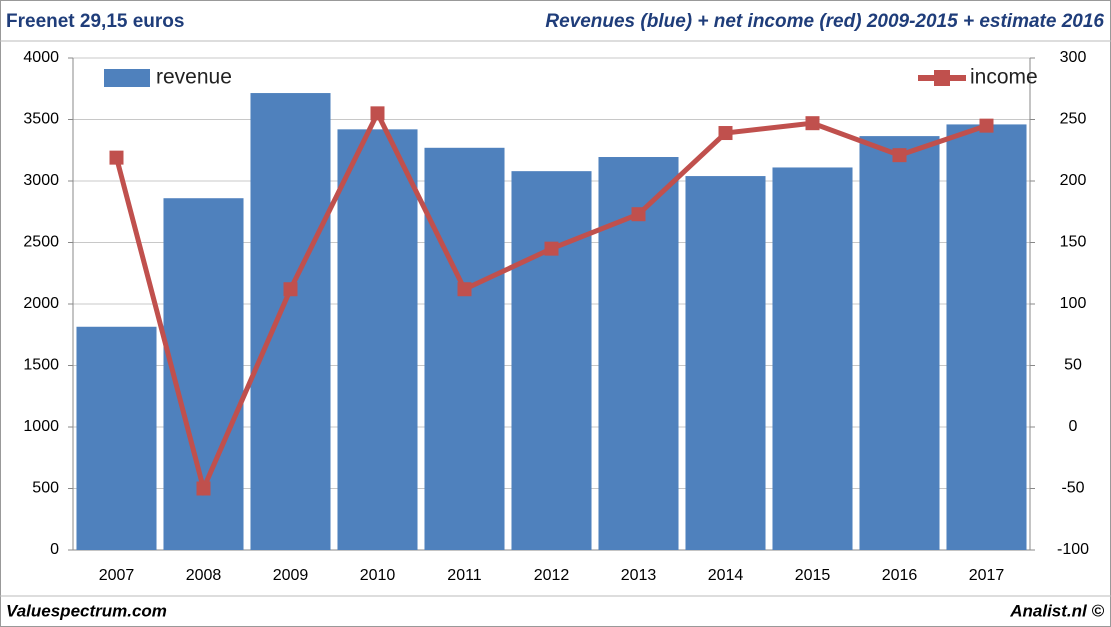  I want to click on x-tick-label: 2014, so click(726, 575).